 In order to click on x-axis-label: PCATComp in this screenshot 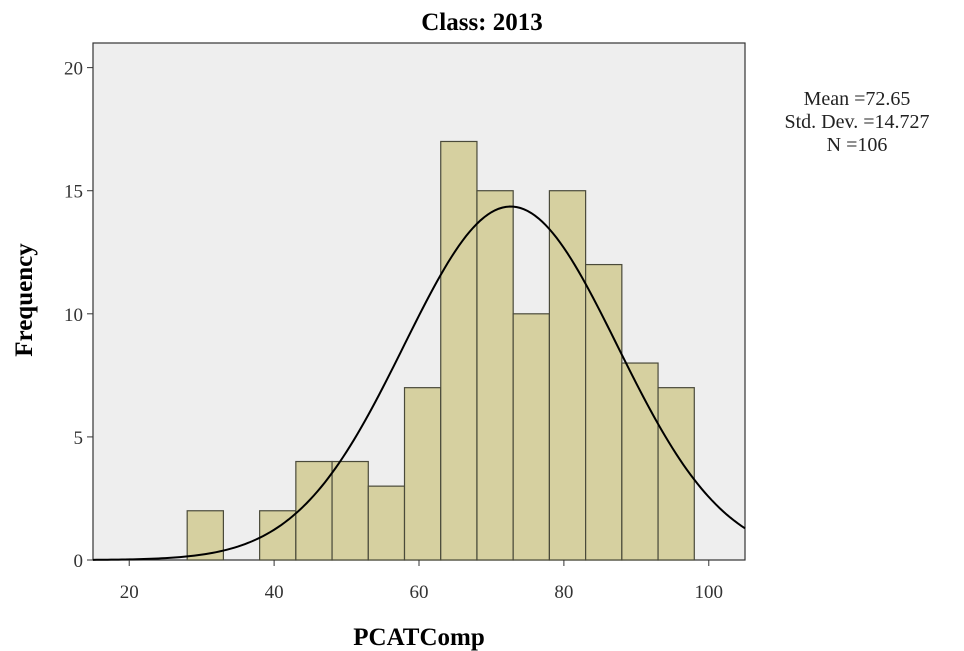, I will do `click(418, 637)`.